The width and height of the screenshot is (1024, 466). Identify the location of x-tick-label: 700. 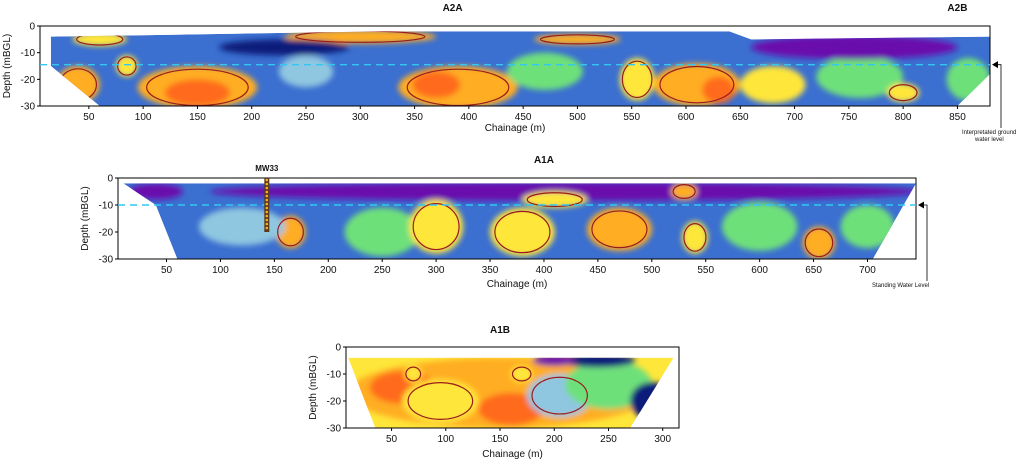
(867, 270).